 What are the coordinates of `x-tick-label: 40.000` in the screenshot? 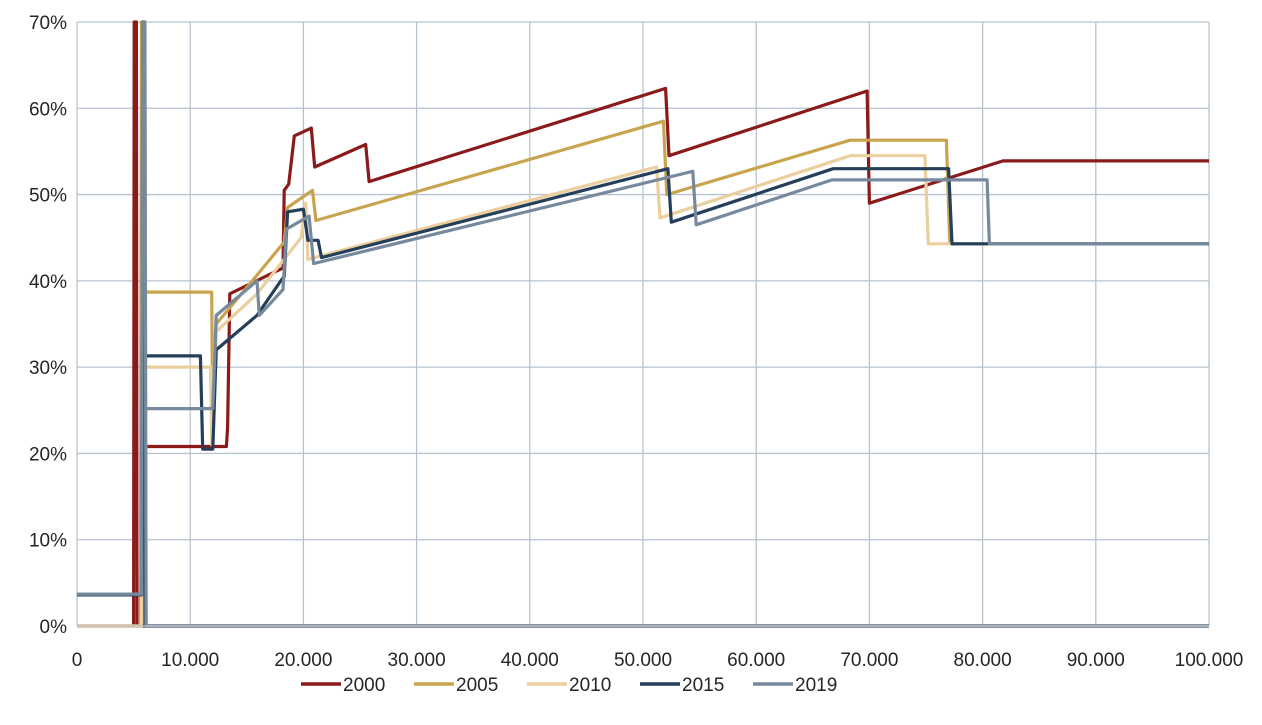 It's located at (530, 660).